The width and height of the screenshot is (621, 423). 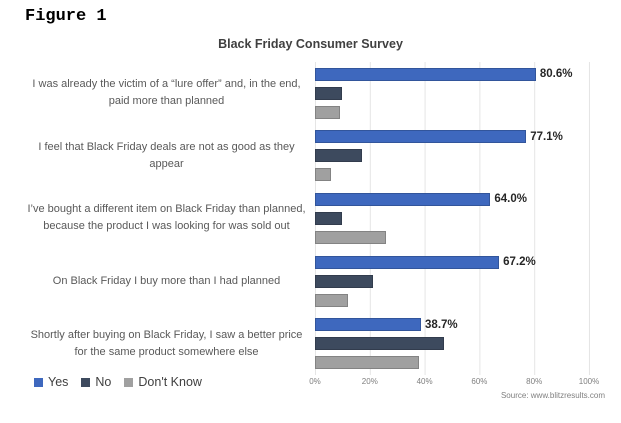 What do you see at coordinates (310, 44) in the screenshot?
I see `chart-title: Black Friday Consumer Survey` at bounding box center [310, 44].